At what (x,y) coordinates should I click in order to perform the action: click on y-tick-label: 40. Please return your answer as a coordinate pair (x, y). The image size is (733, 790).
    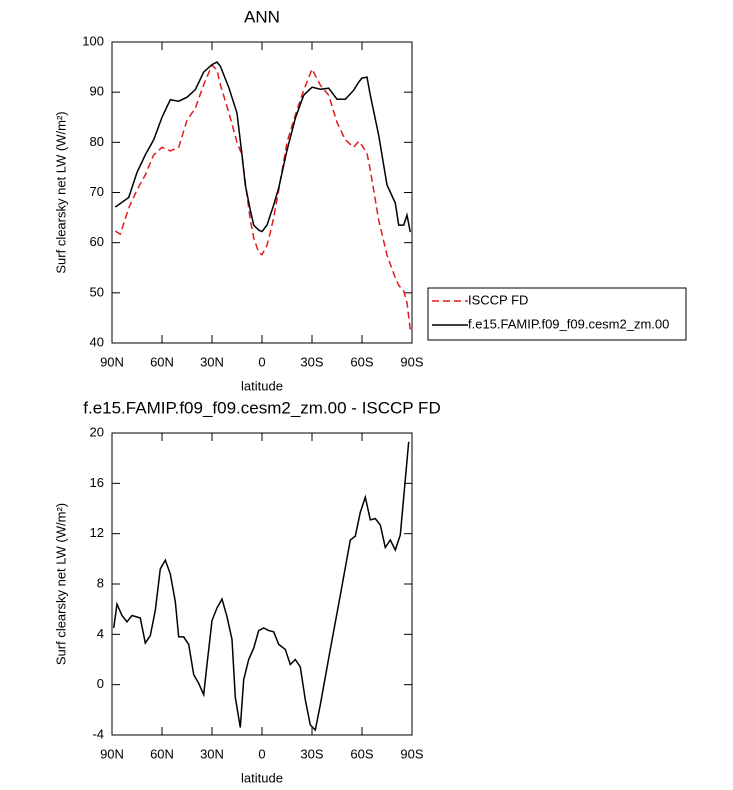
    Looking at the image, I should click on (97, 341).